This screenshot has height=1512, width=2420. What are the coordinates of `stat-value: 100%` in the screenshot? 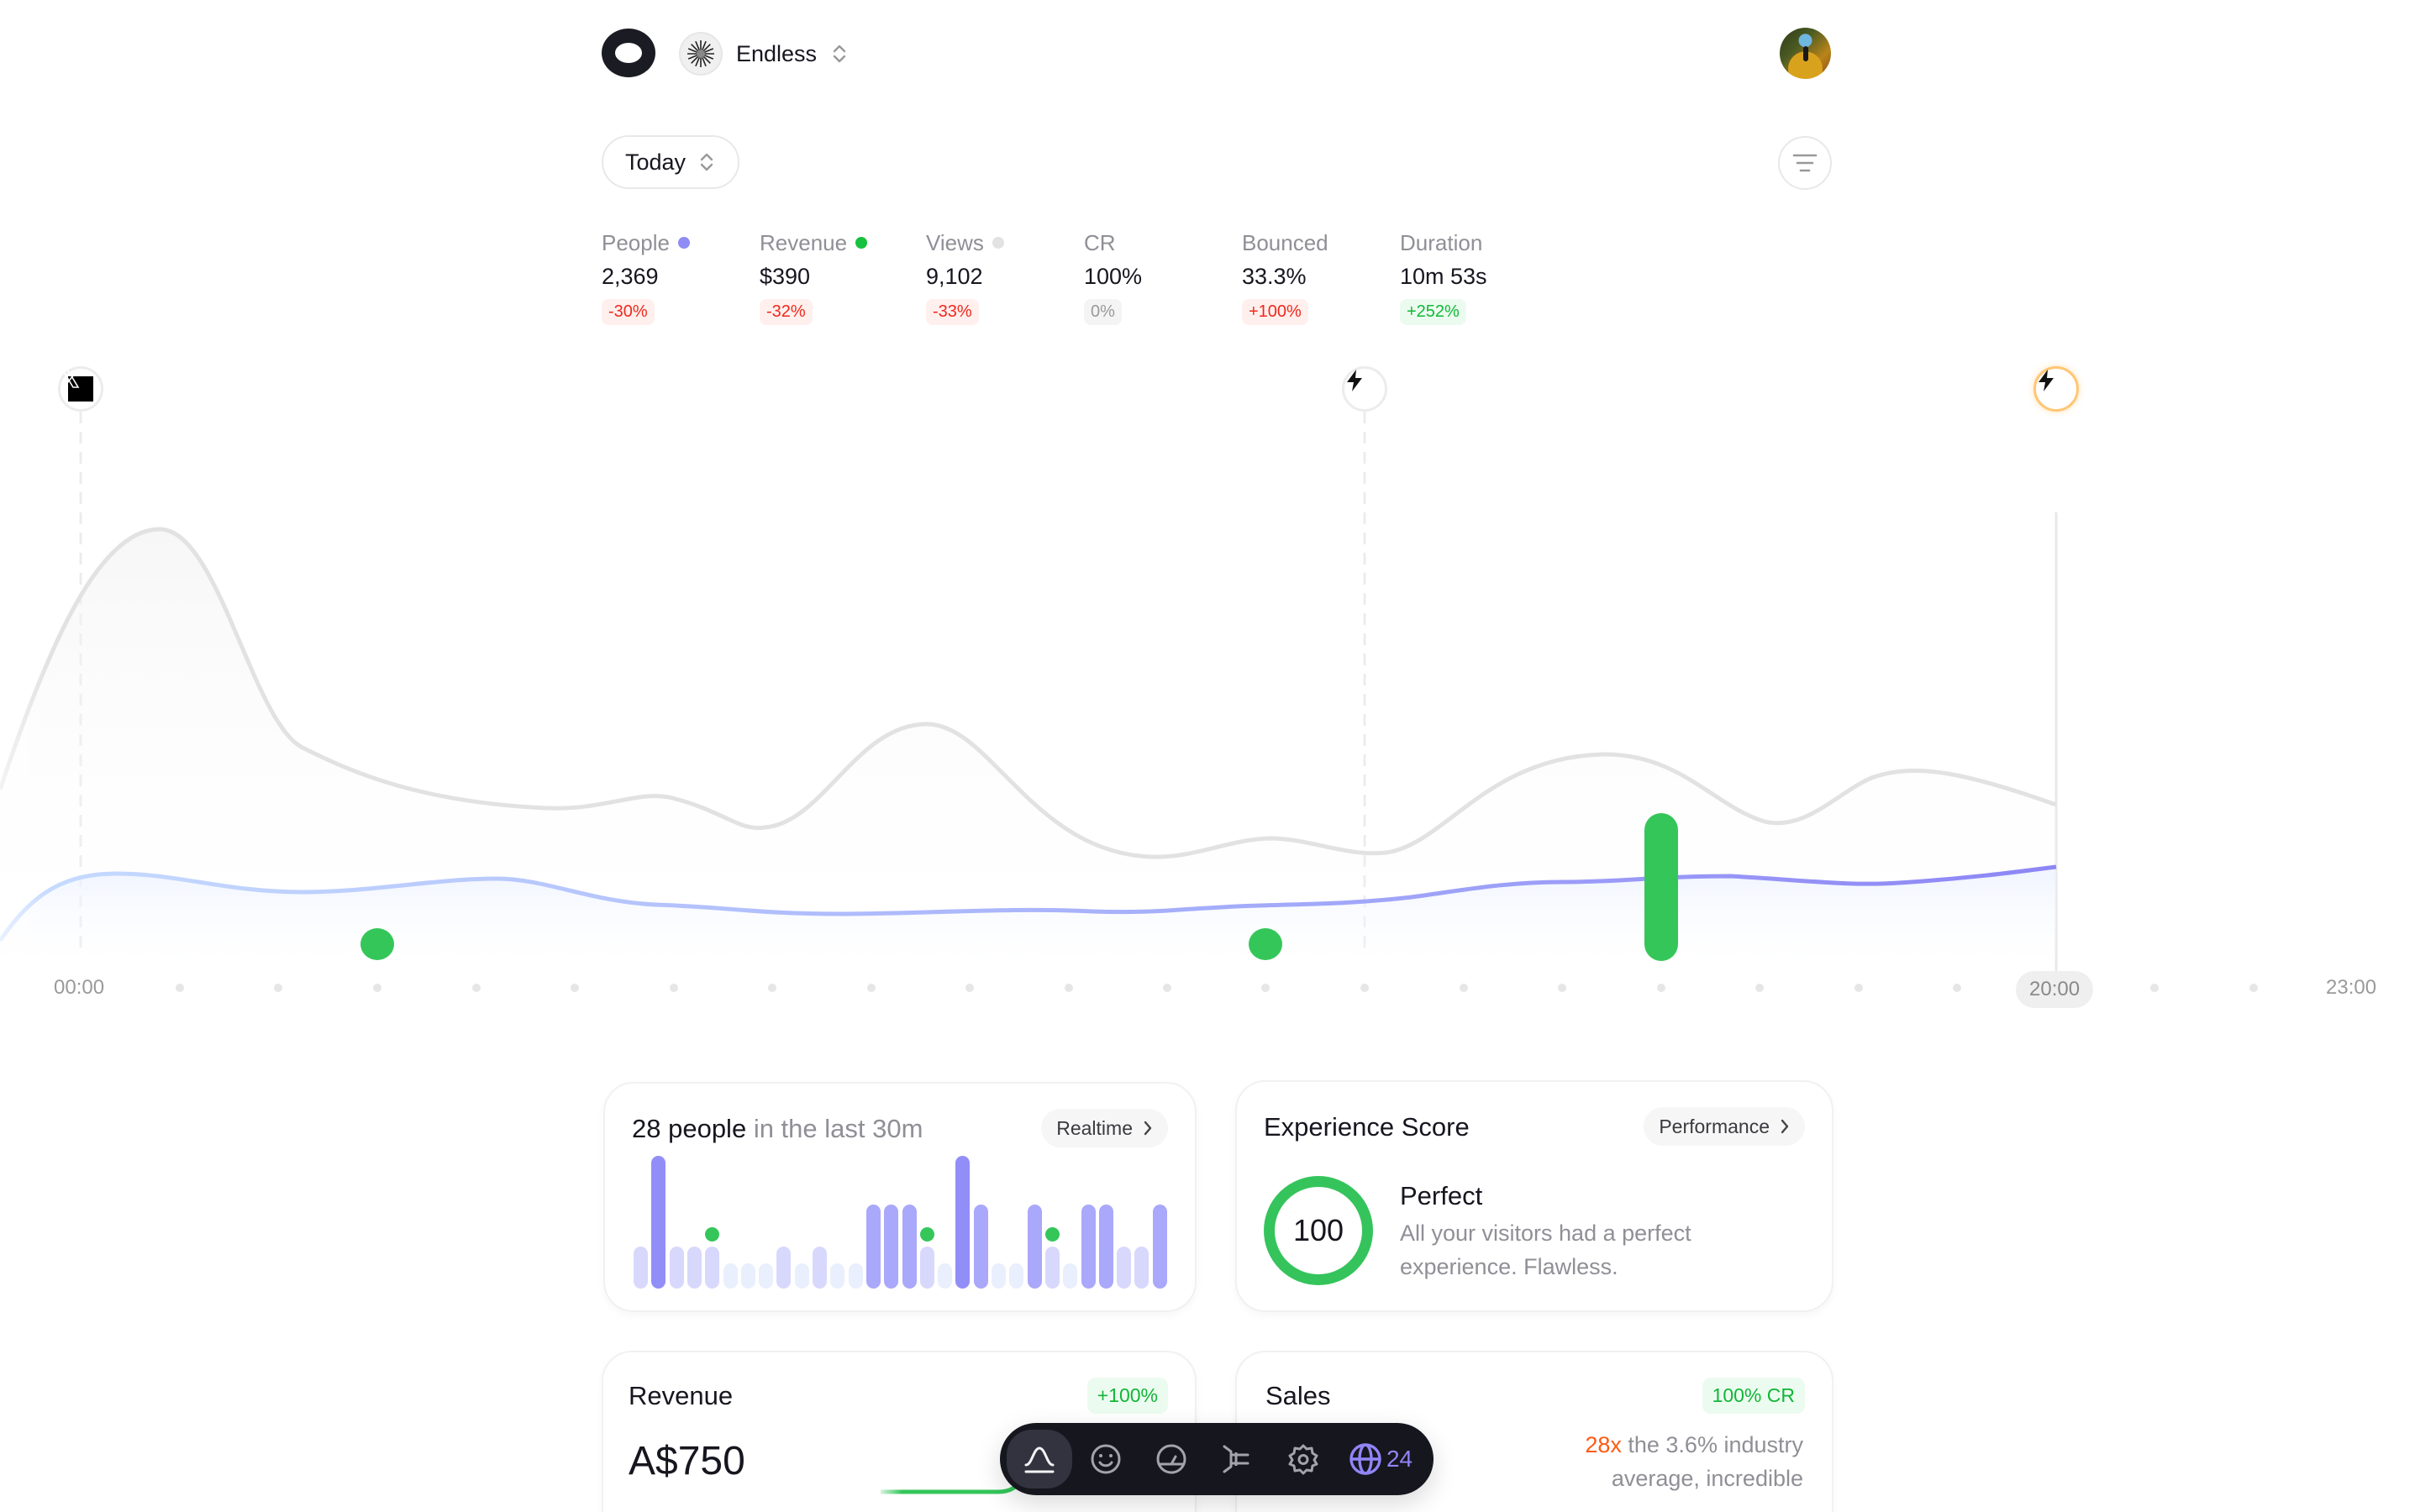 It's located at (1113, 276).